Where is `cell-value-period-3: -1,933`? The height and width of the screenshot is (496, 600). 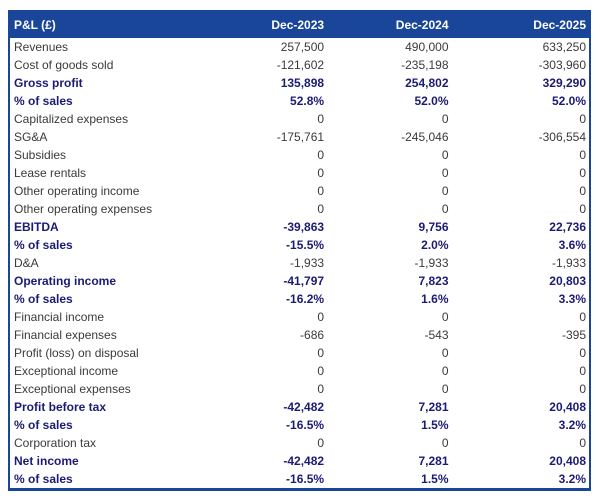 cell-value-period-3: -1,933 is located at coordinates (568, 263).